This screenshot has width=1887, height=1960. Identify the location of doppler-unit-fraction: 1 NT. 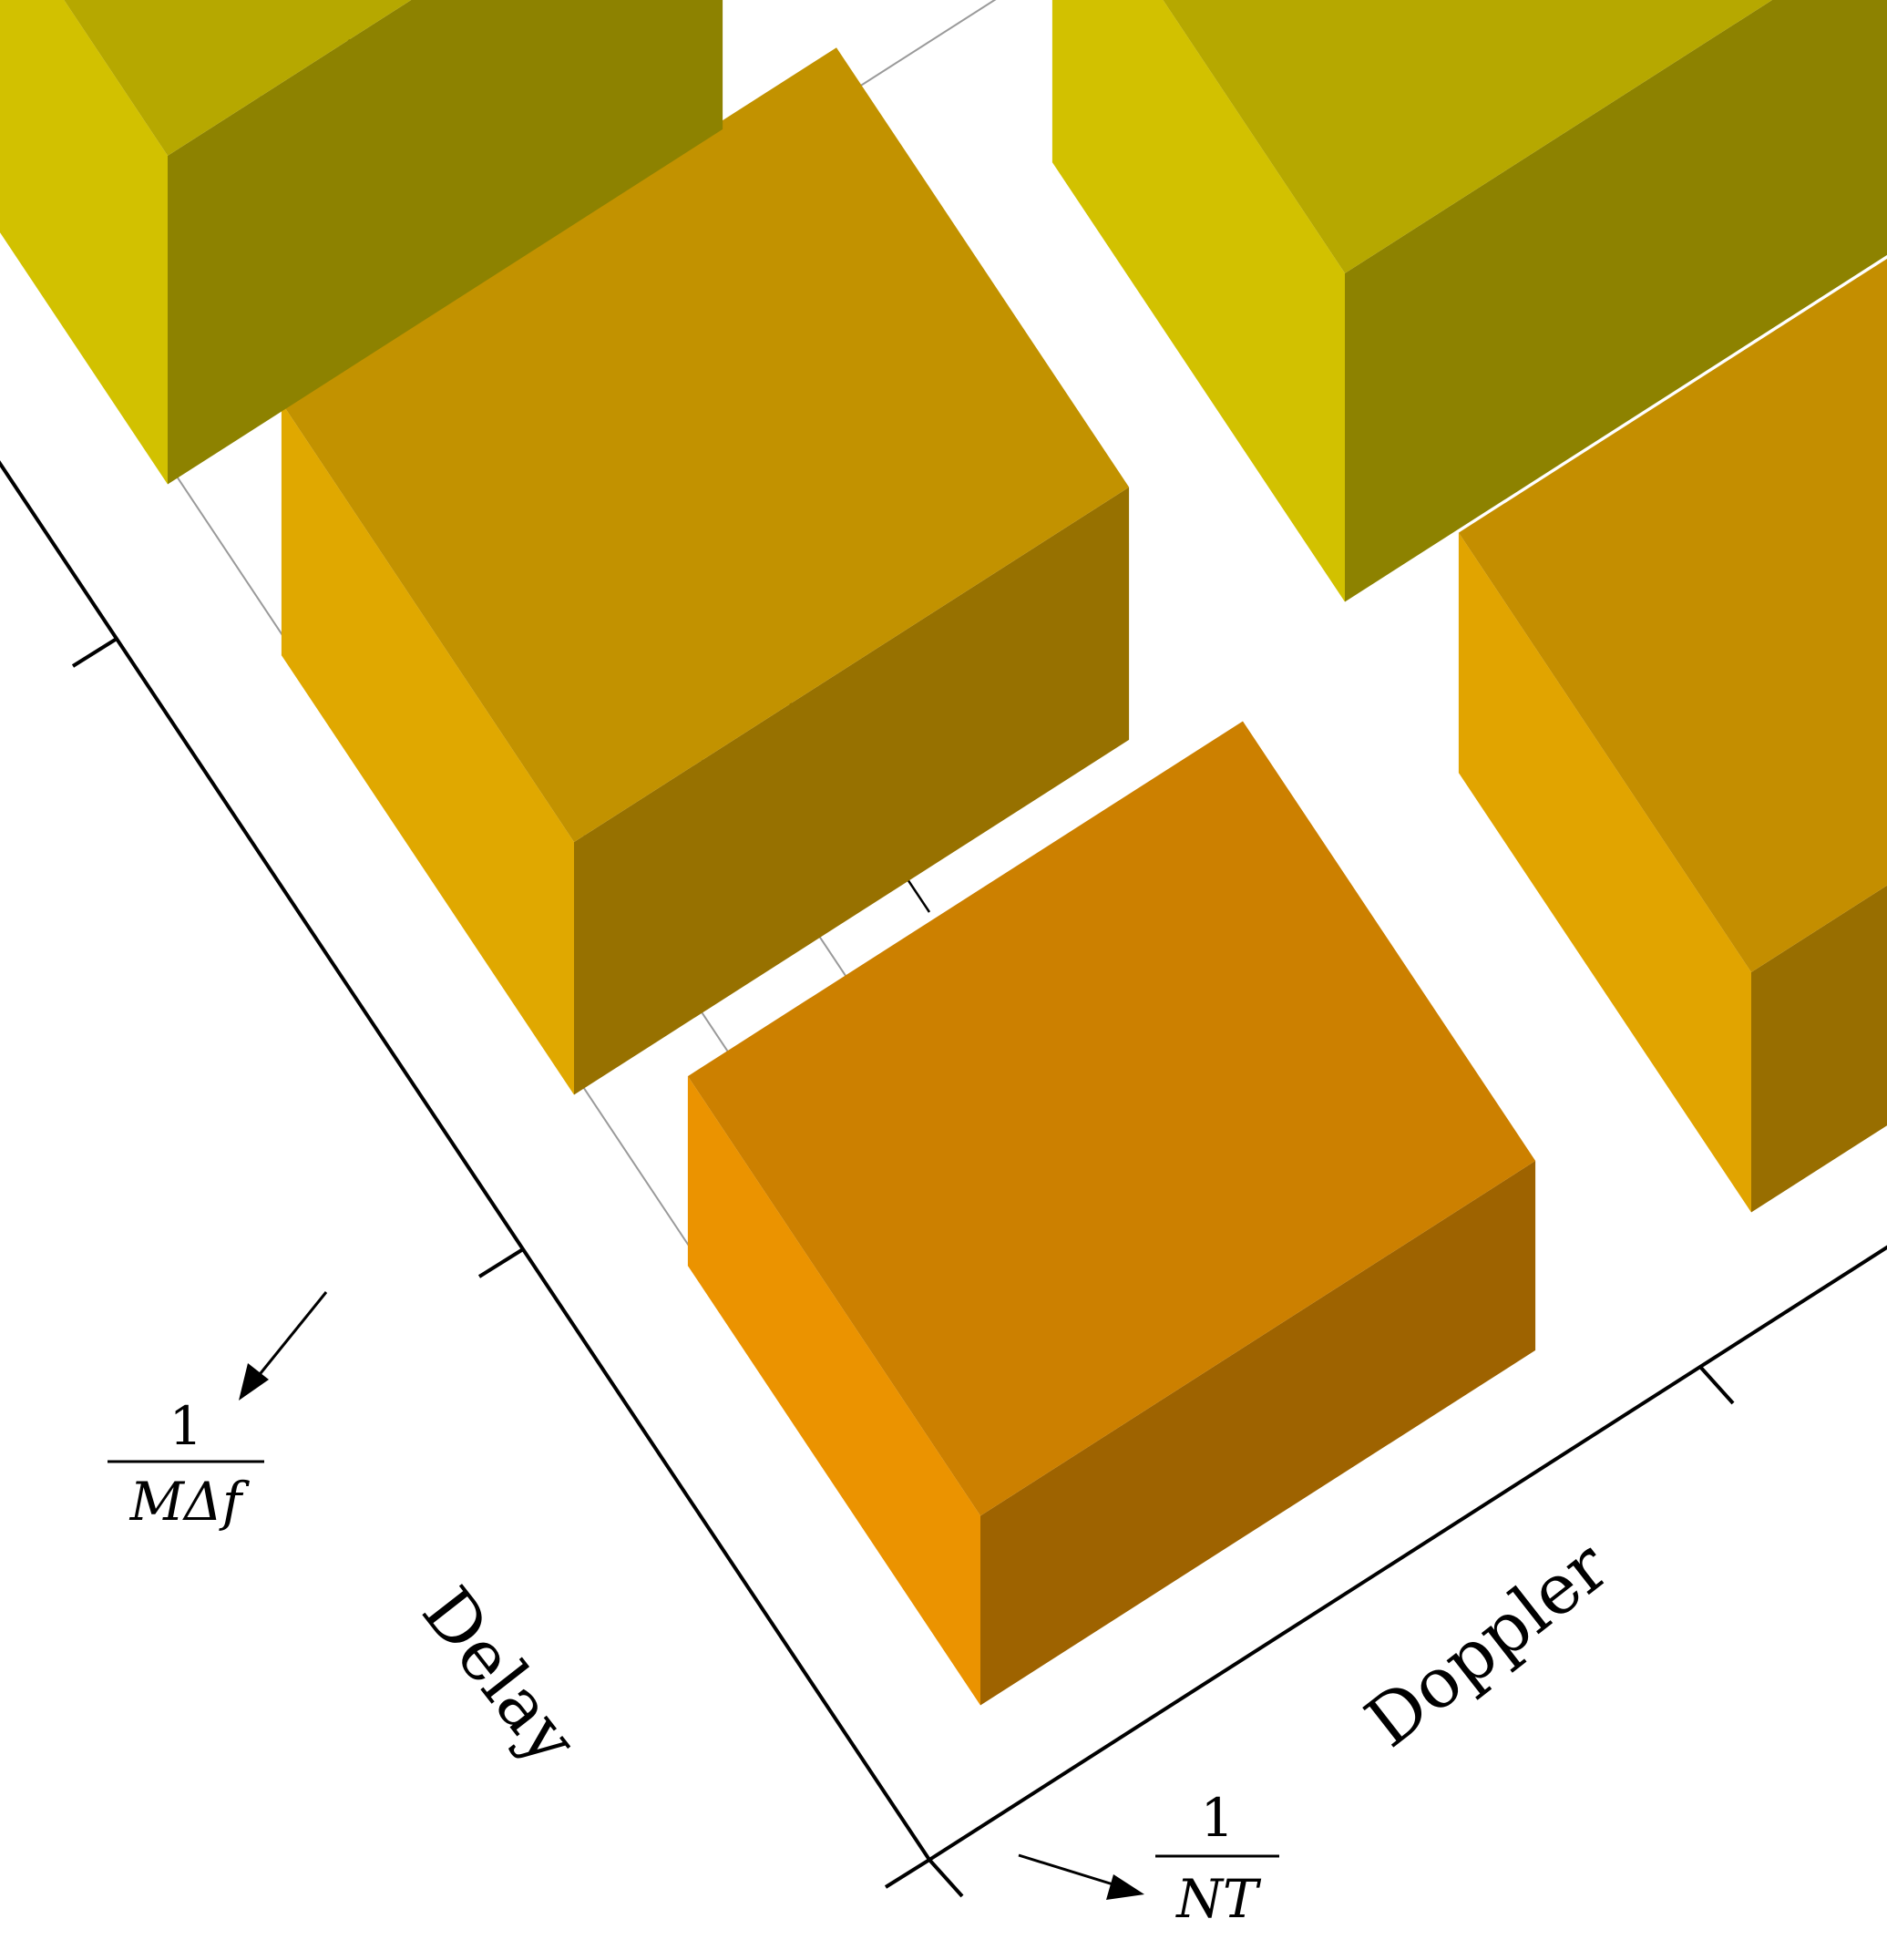
(1148, 1858).